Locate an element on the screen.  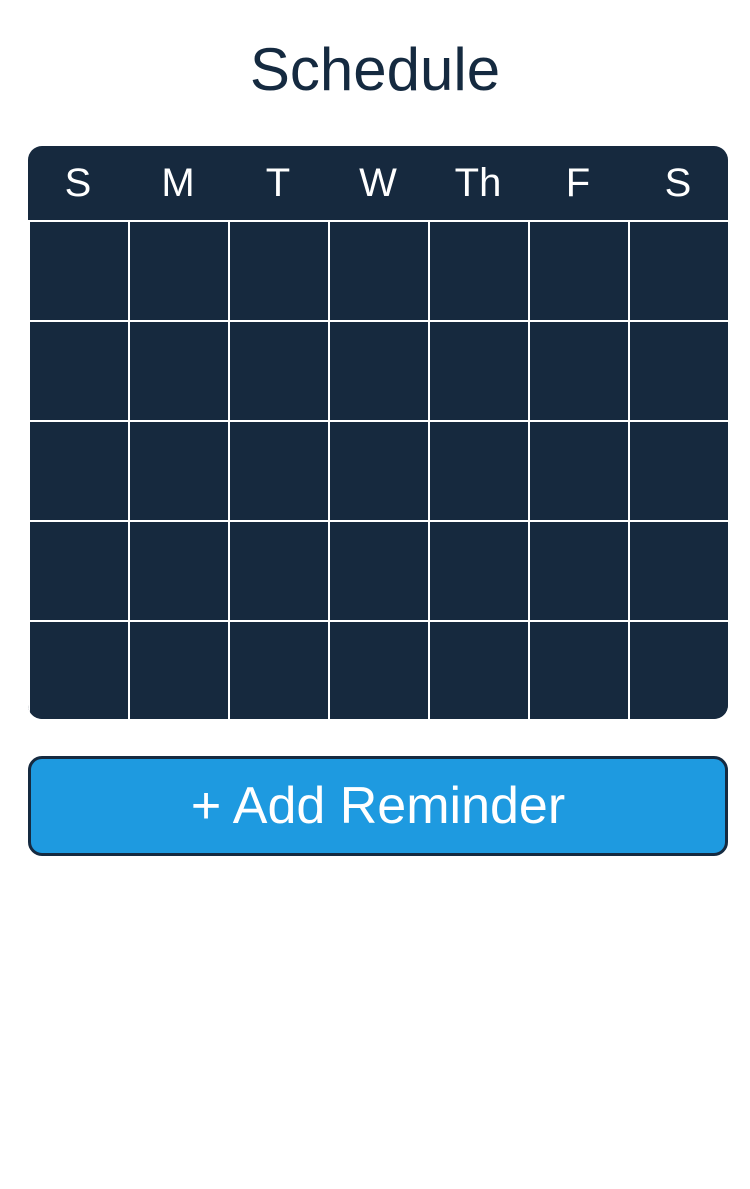
weekday-friday: F is located at coordinates (578, 182).